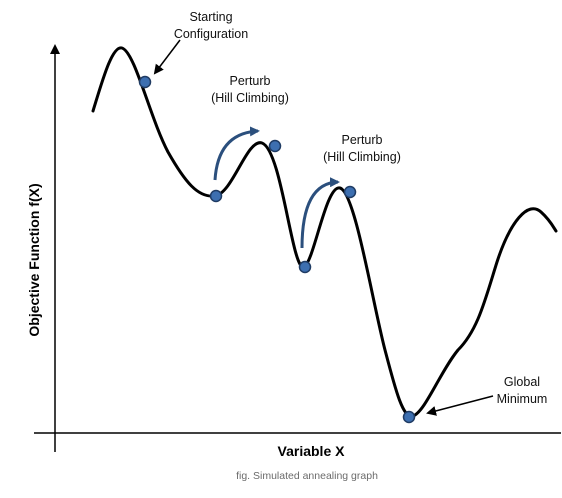 This screenshot has width=562, height=498. Describe the element at coordinates (522, 382) in the screenshot. I see `global-minimum-label-line1: Global` at that location.